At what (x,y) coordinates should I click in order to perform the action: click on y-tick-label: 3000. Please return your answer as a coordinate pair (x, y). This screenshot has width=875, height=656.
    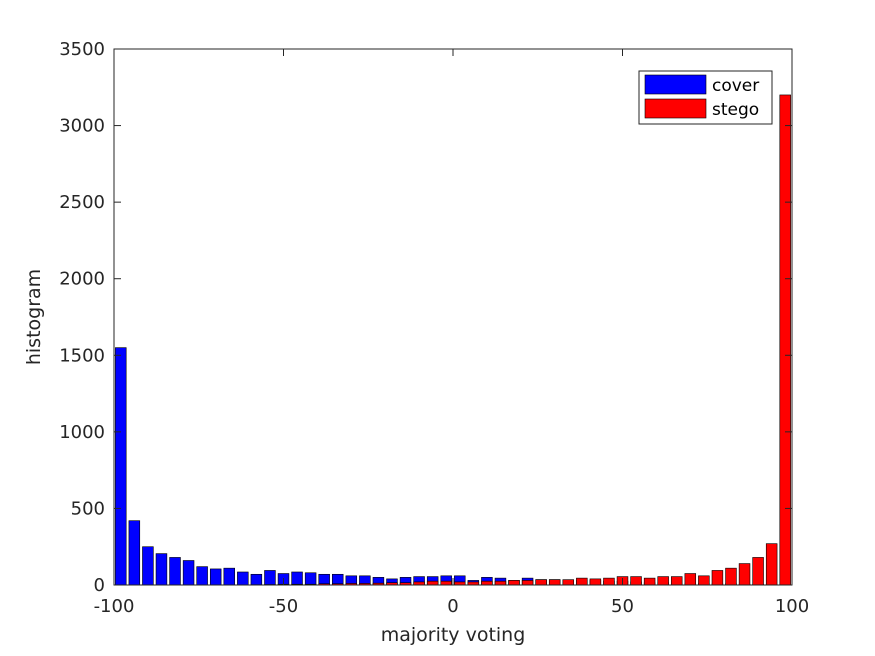
    Looking at the image, I should click on (82, 126).